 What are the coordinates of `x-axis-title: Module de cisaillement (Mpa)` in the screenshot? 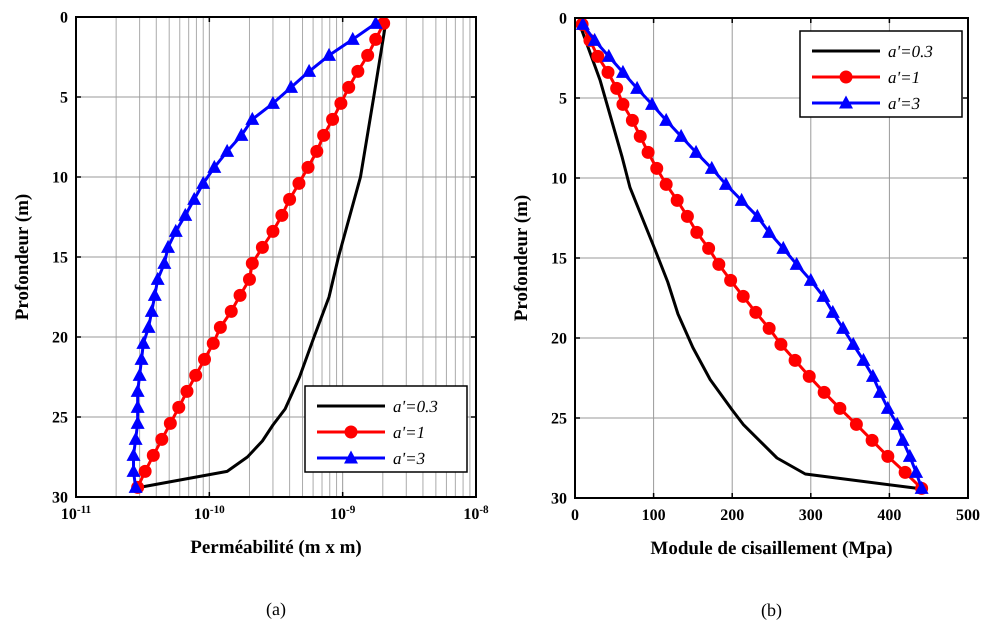 It's located at (771, 548).